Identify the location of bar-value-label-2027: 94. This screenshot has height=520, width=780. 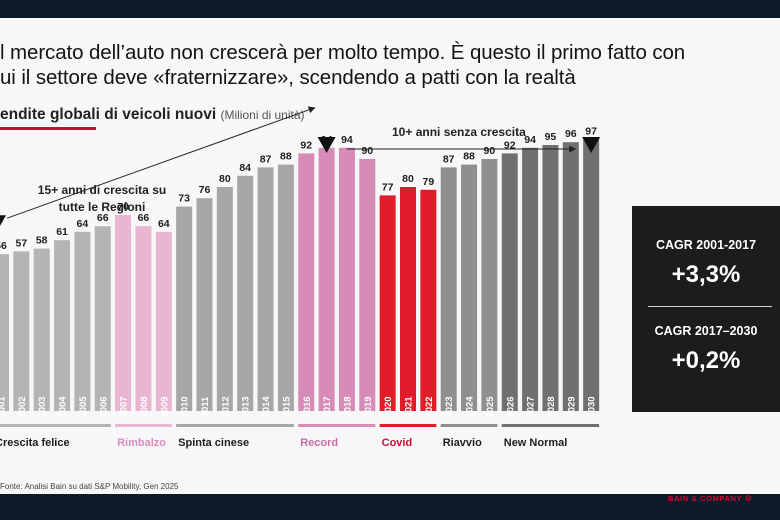
(530, 140).